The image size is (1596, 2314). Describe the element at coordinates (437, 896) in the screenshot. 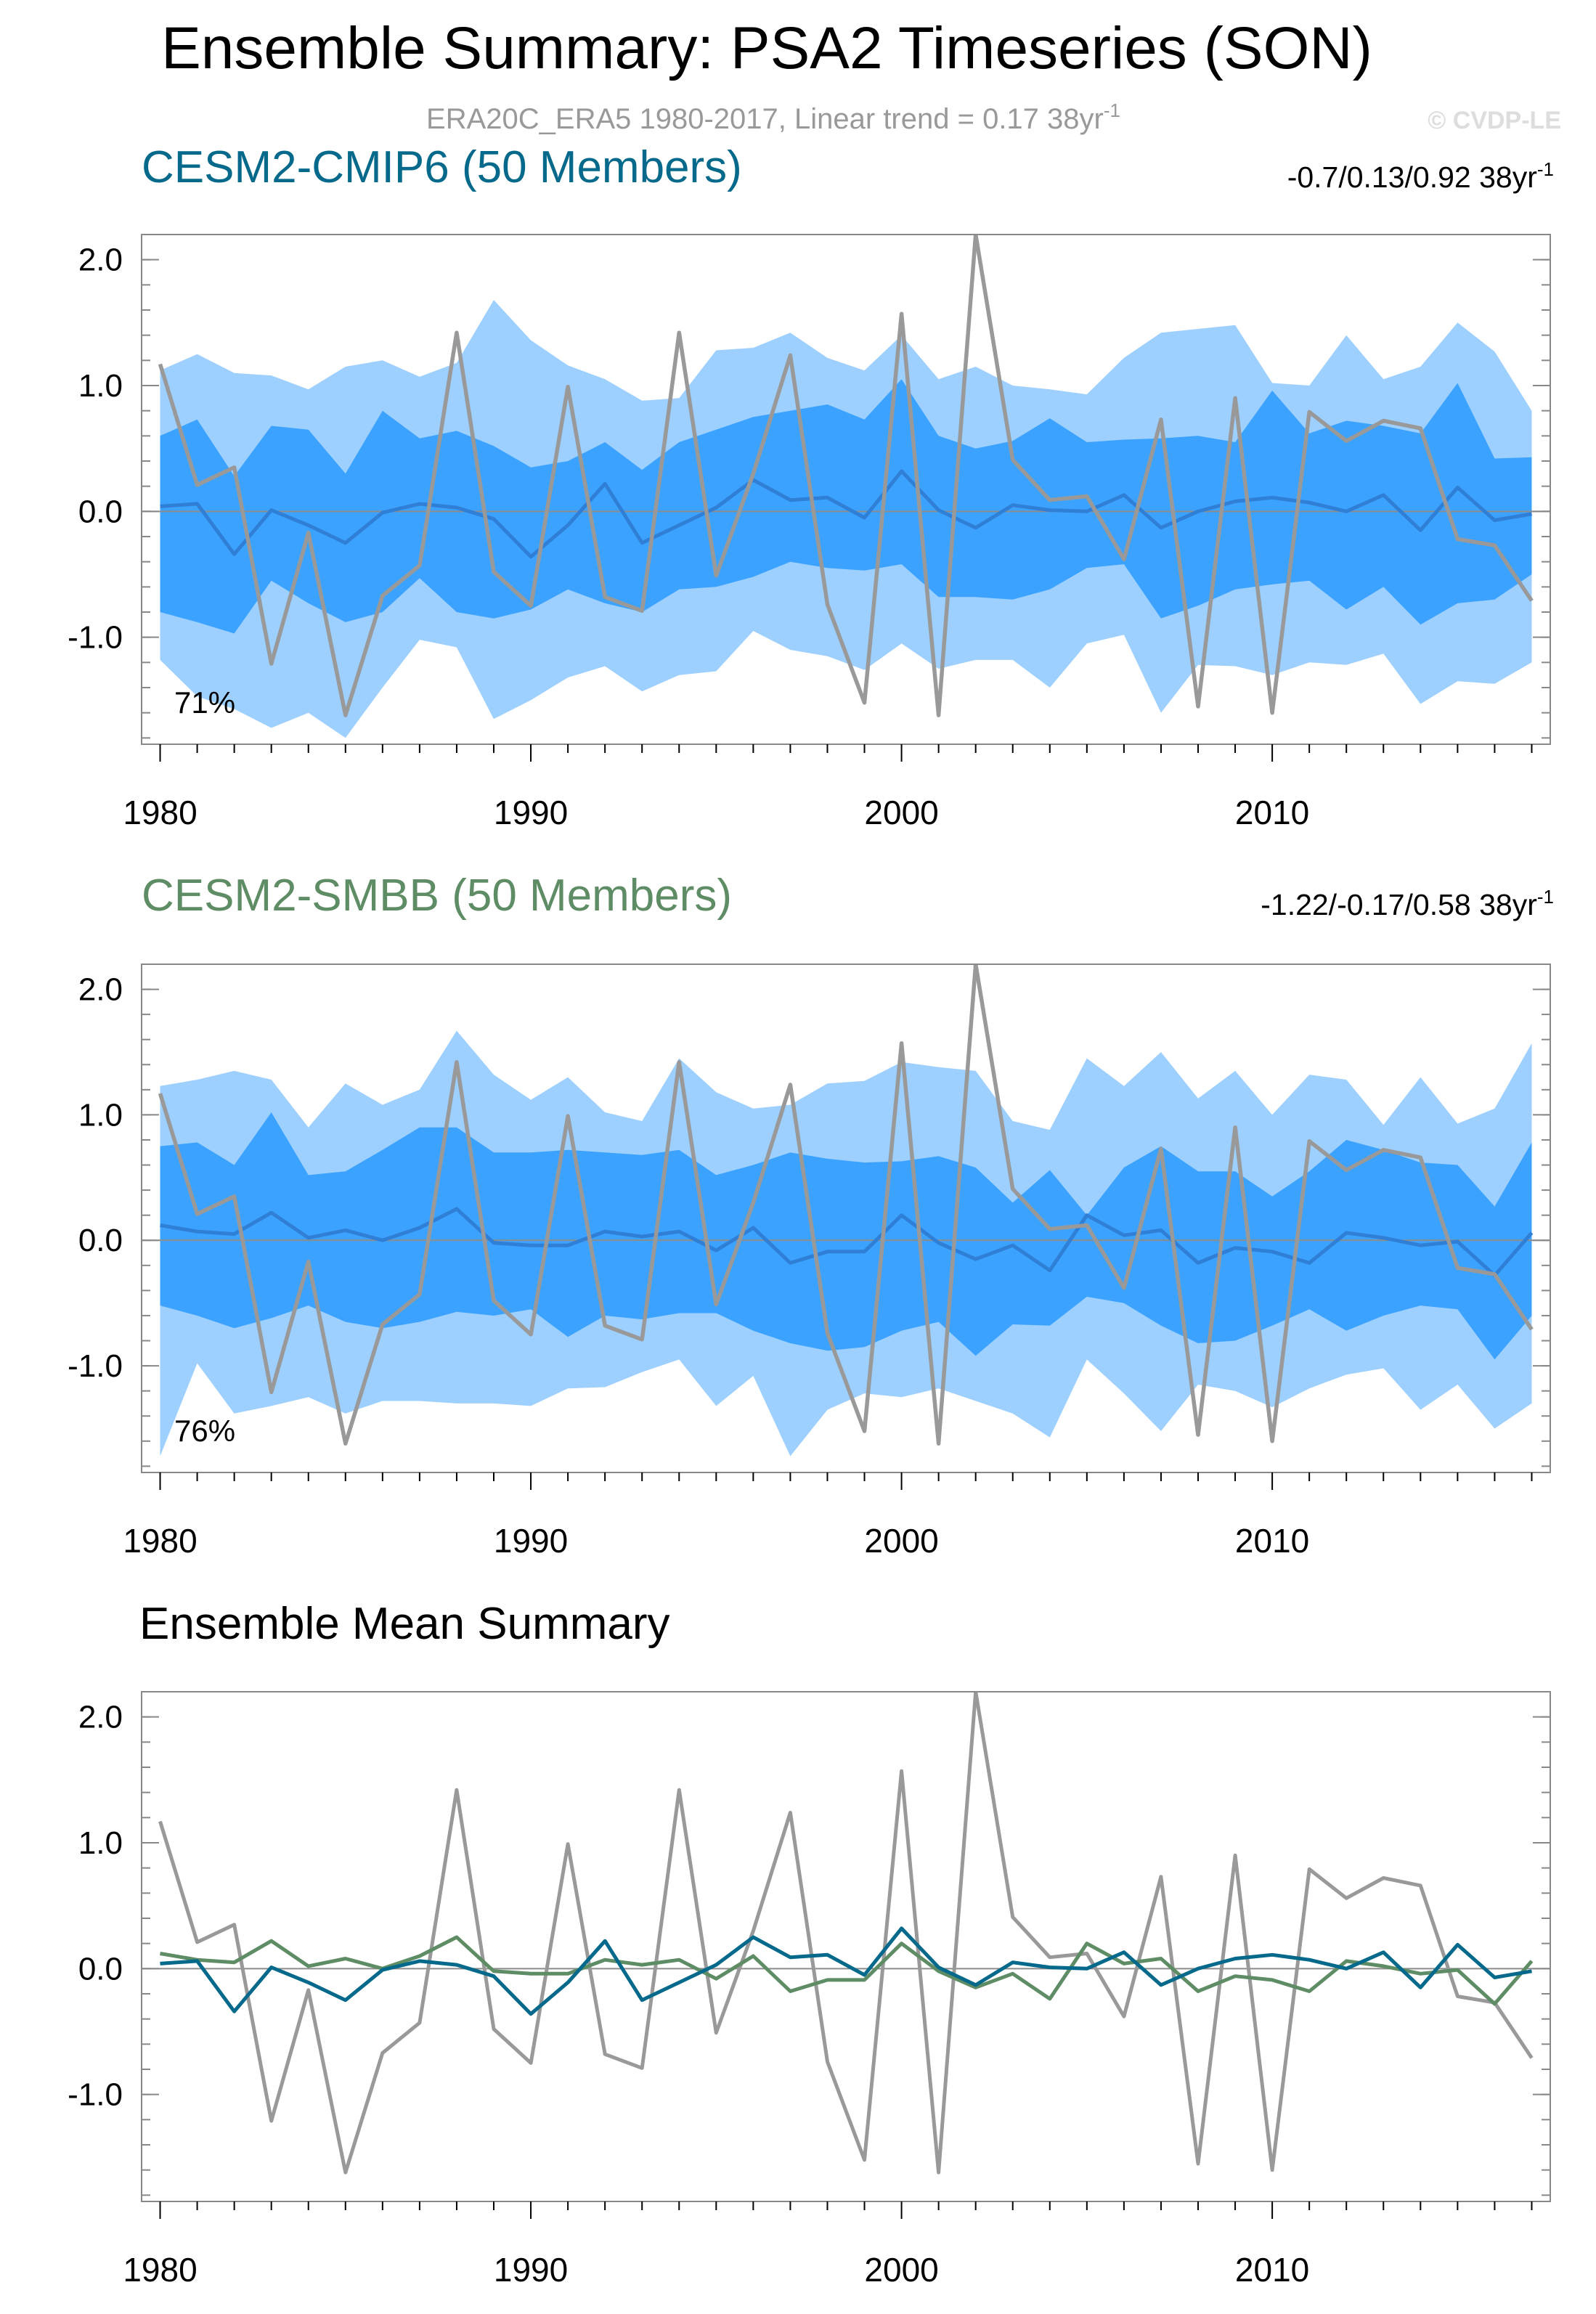

I see `panel-2-title: CESM2-SMBB (50 Members)` at that location.